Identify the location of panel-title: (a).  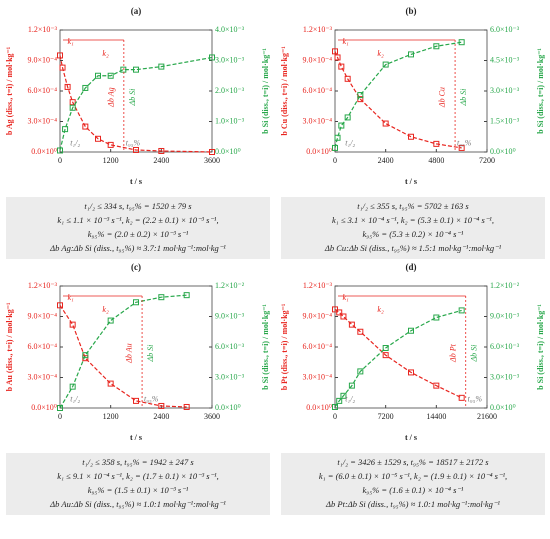
(136, 11).